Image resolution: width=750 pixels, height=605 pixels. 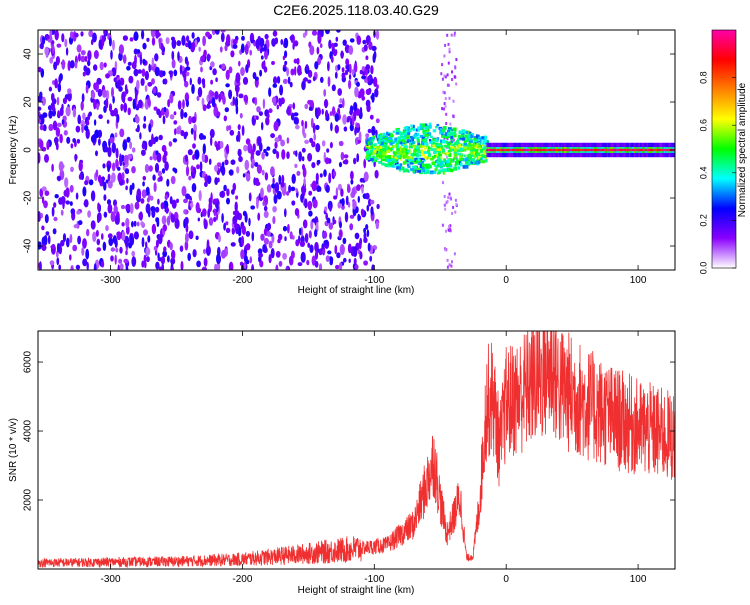 What do you see at coordinates (242, 579) in the screenshot?
I see `x-tick-label: -200` at bounding box center [242, 579].